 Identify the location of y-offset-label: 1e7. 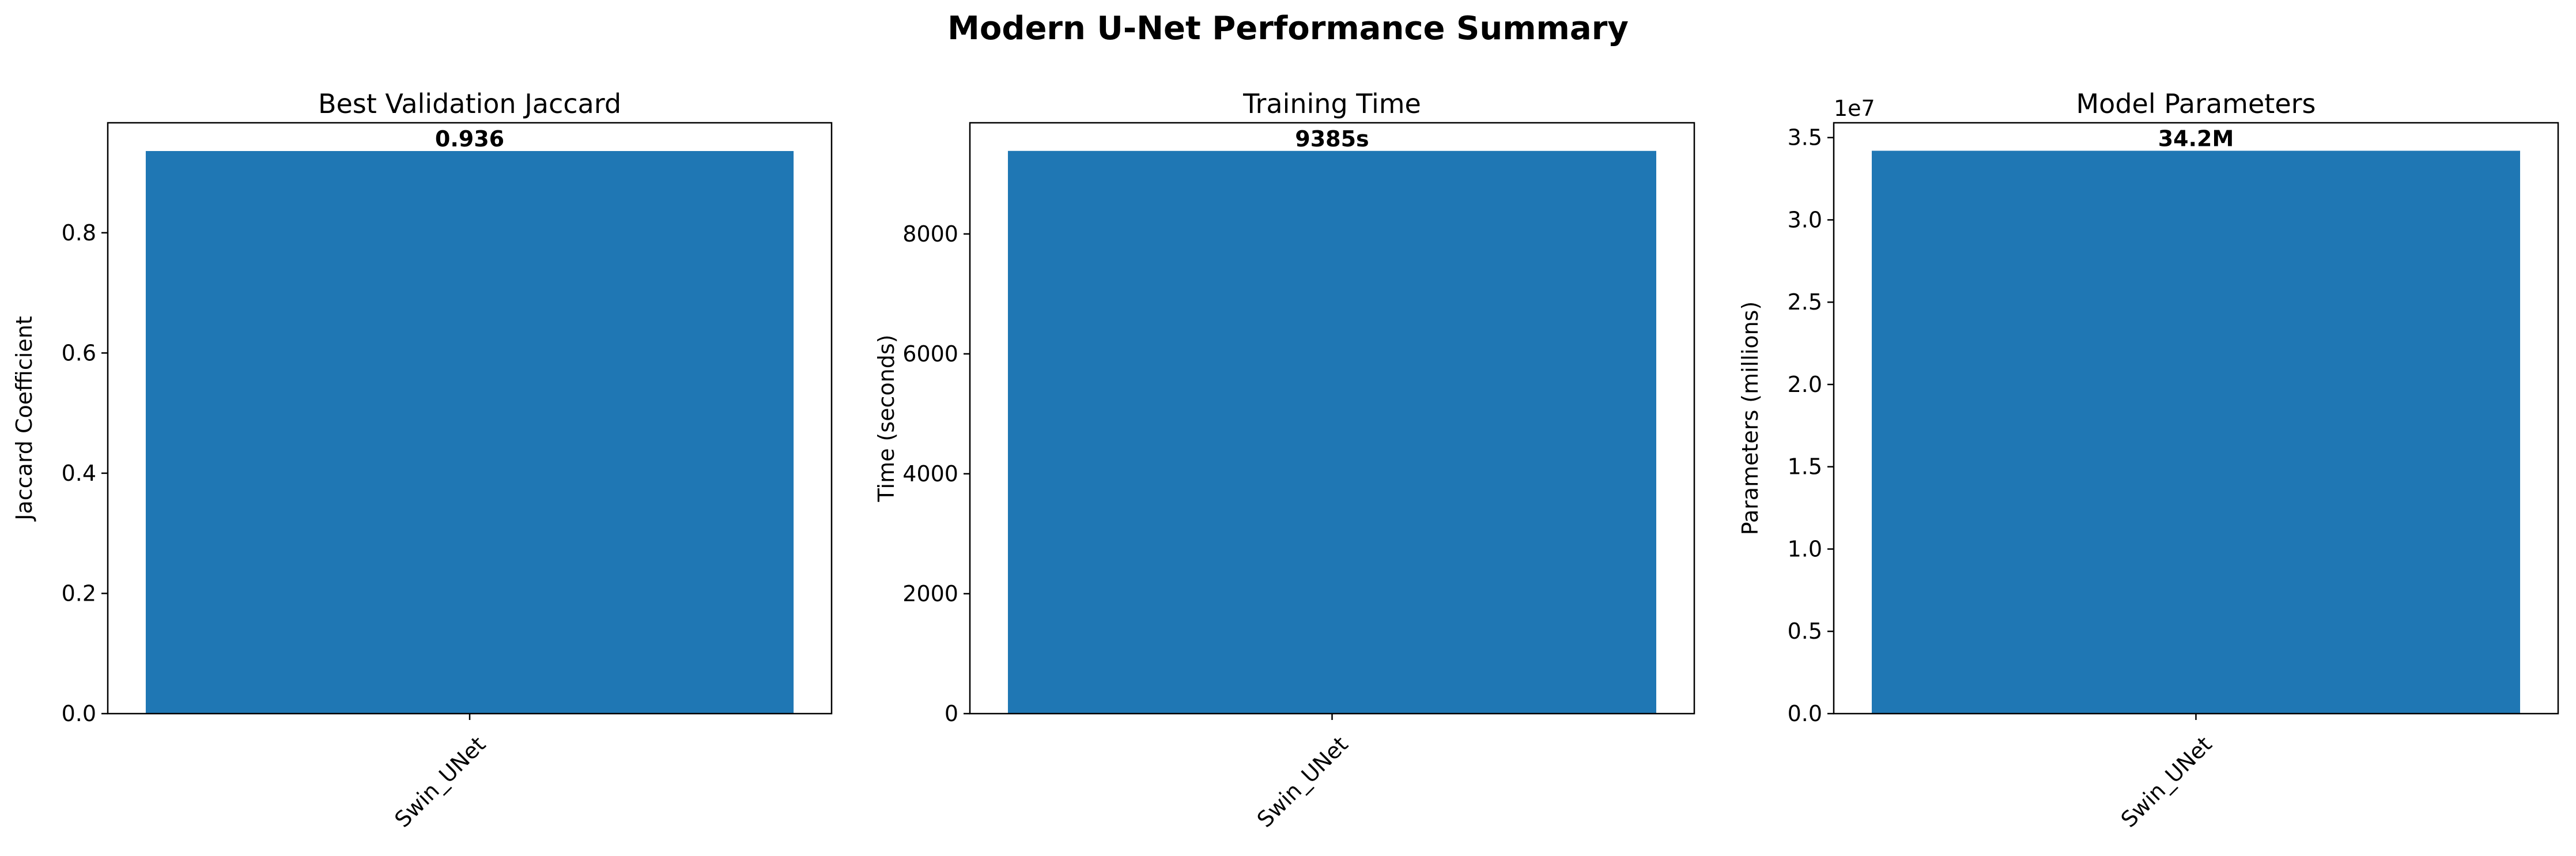
(1854, 108).